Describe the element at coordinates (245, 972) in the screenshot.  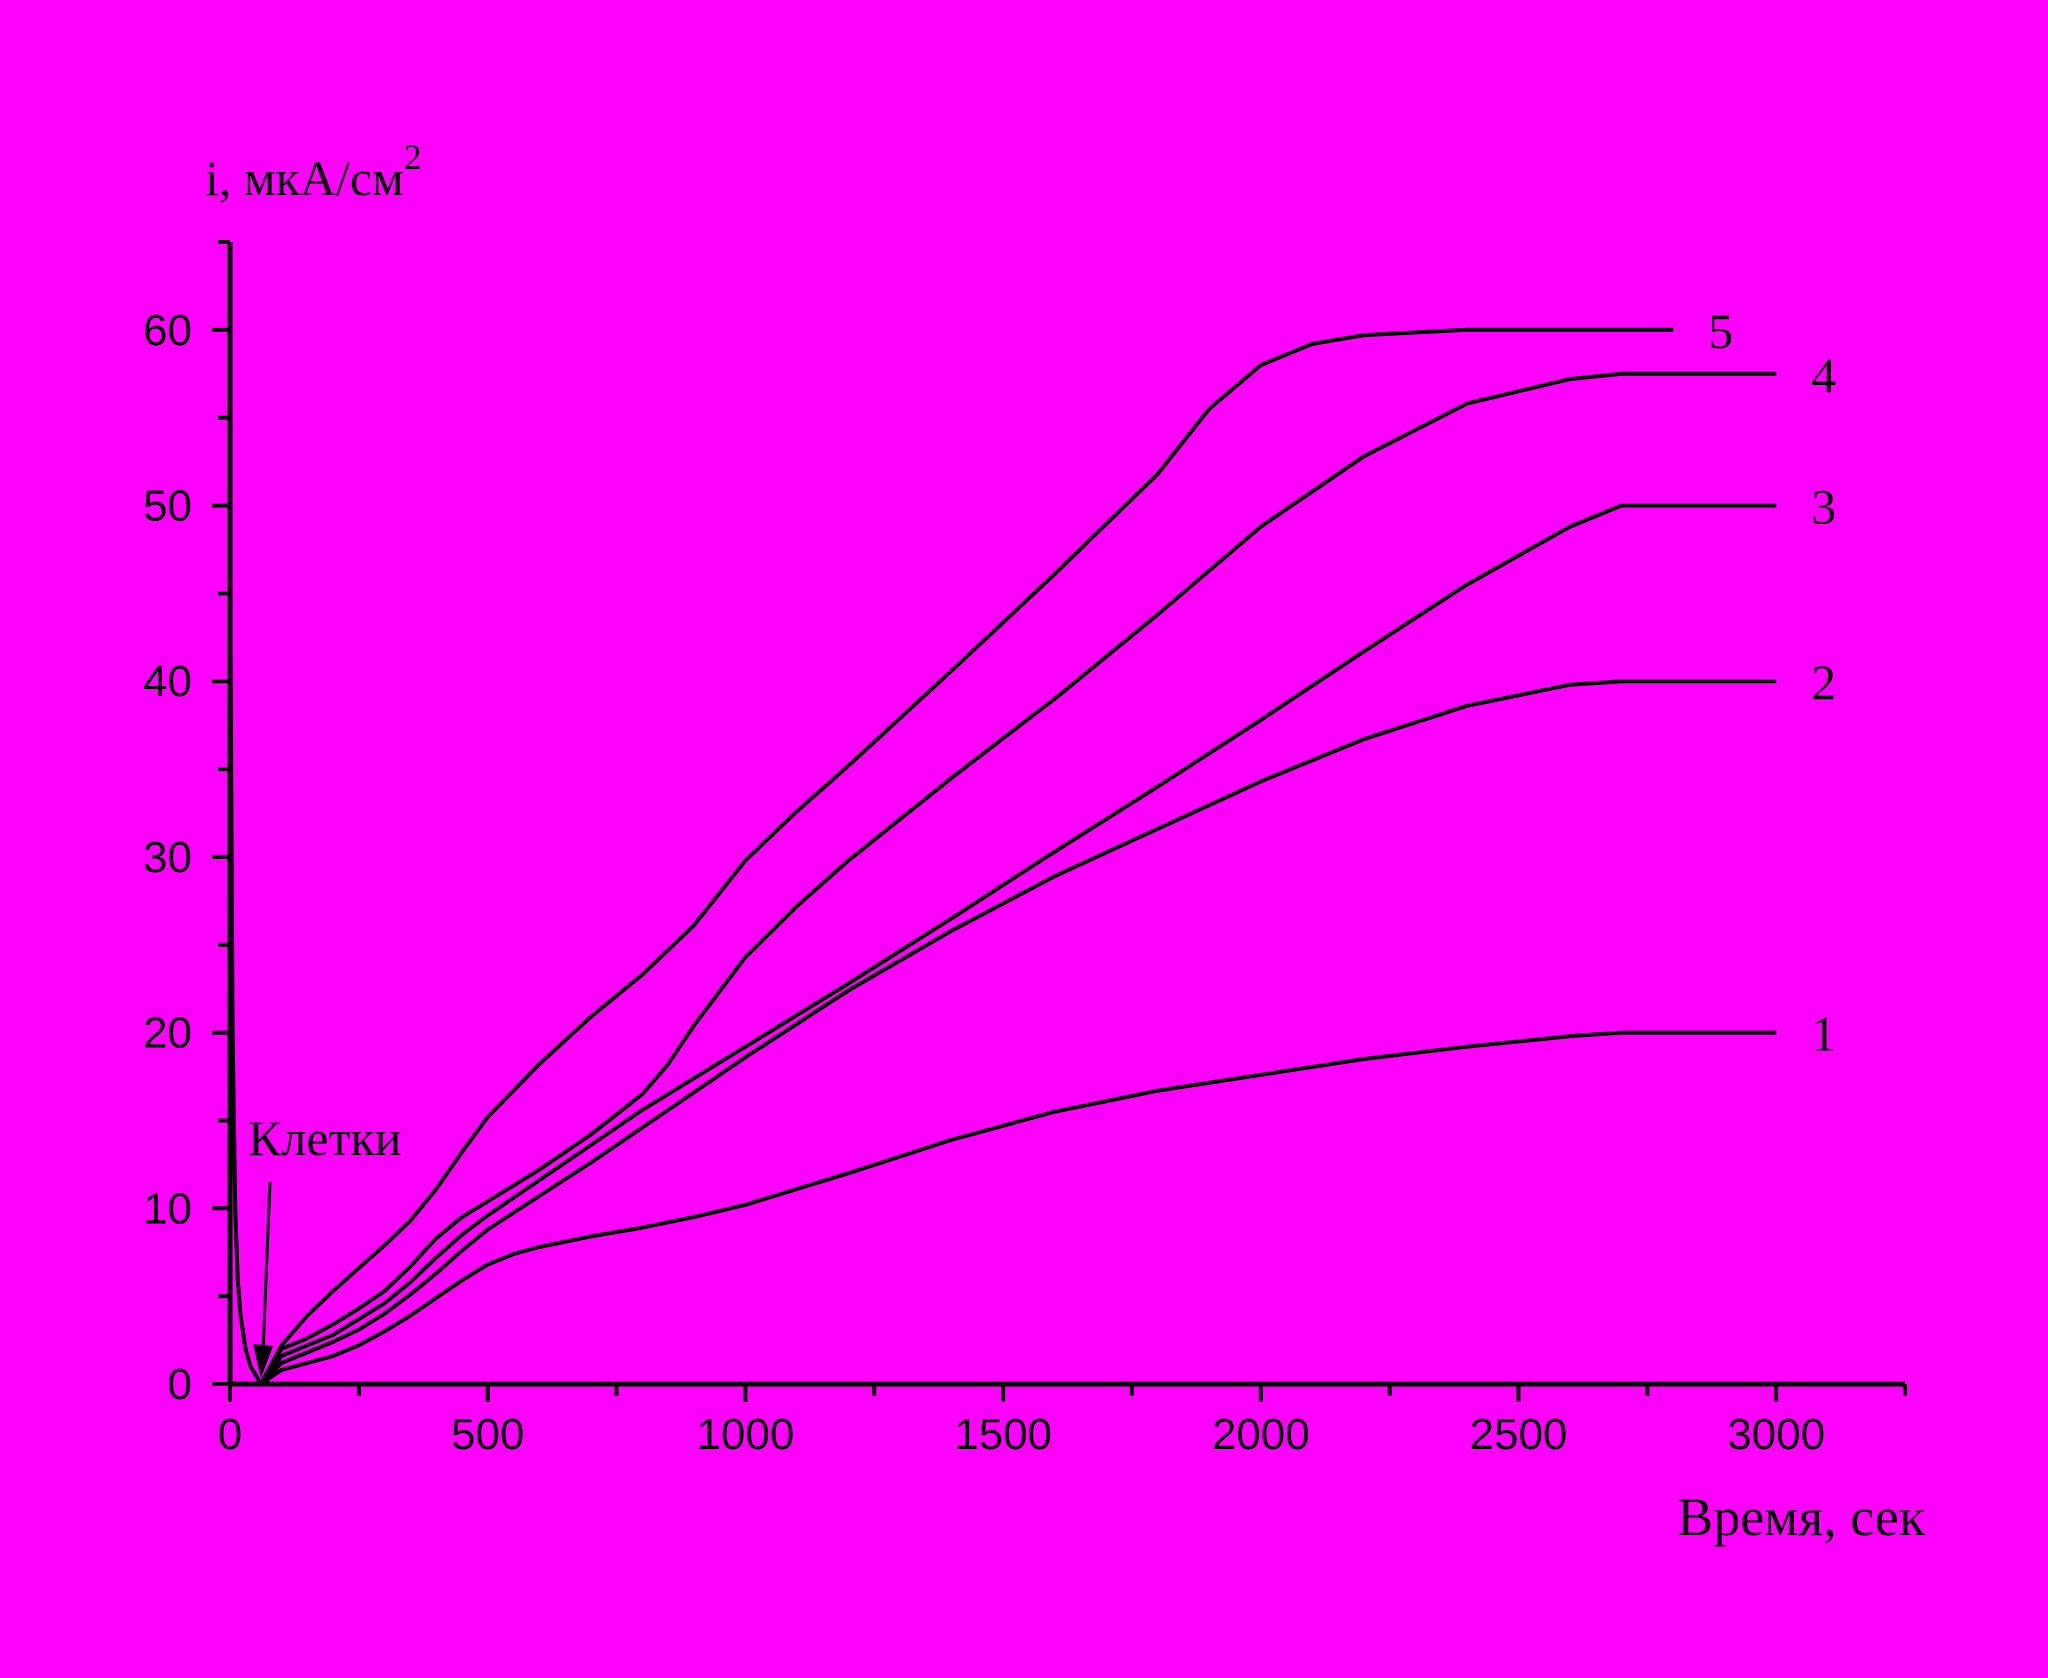
I see `initial-spike-line` at that location.